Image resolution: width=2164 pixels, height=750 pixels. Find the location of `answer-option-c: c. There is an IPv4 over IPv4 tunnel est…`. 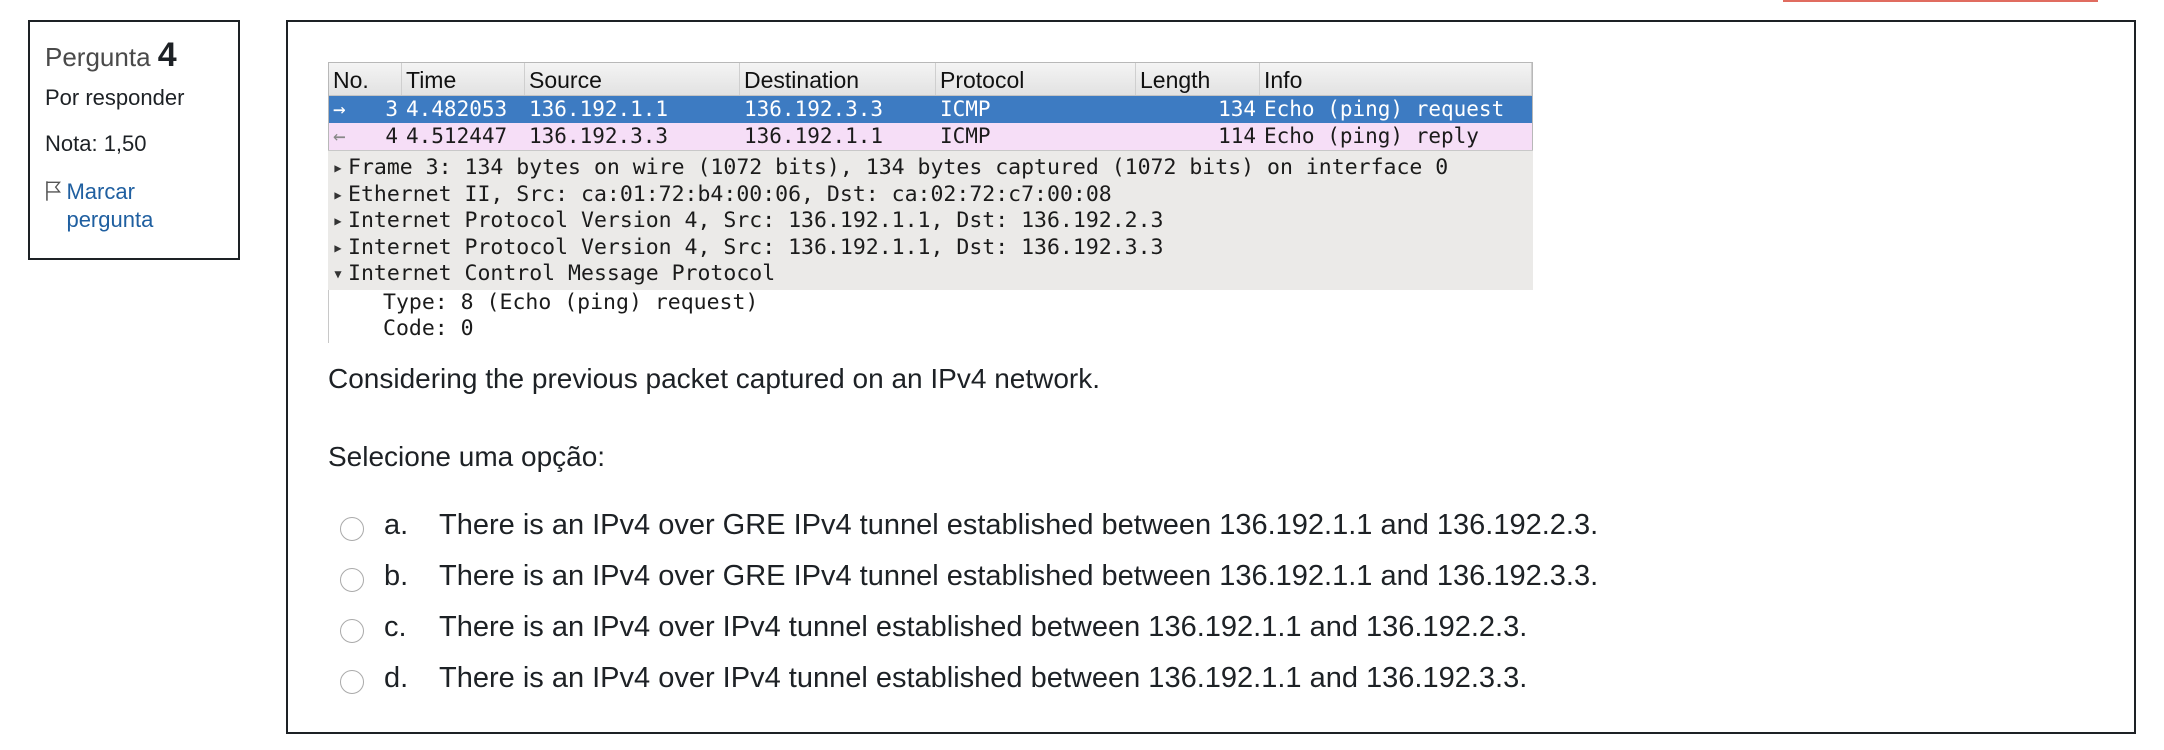

answer-option-c: c. There is an IPv4 over IPv4 tunnel est… is located at coordinates (969, 627).